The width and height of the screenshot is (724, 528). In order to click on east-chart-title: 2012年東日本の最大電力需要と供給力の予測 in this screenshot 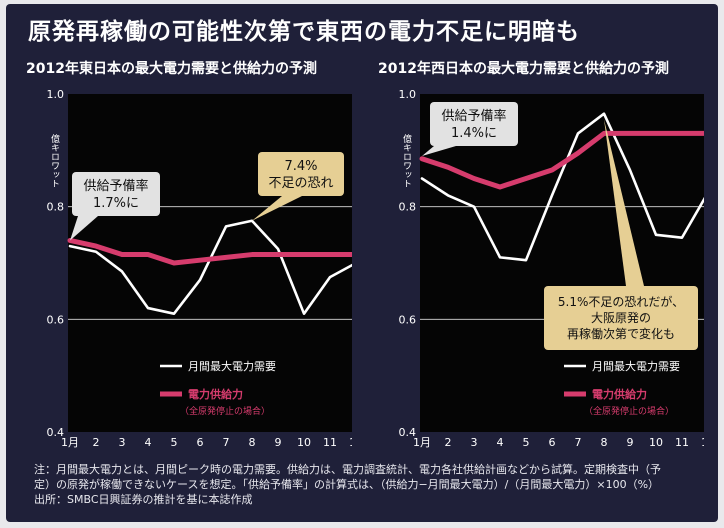, I will do `click(171, 69)`.